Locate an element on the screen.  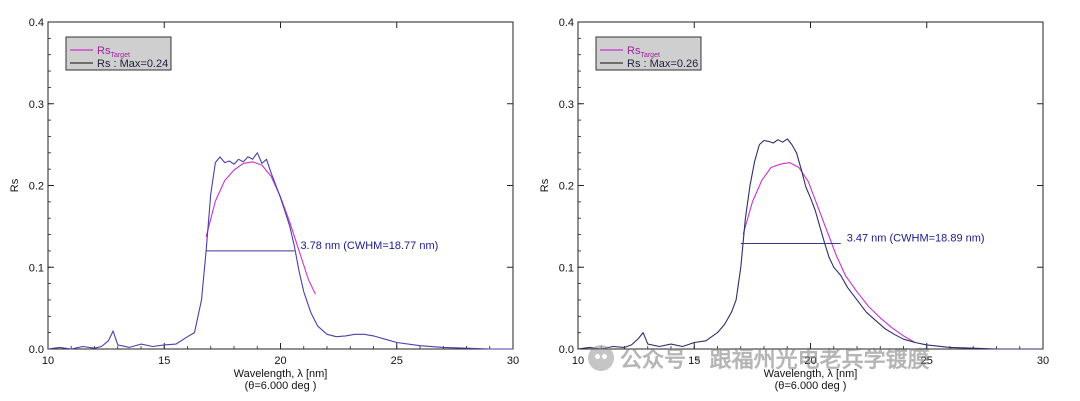
watermark-text: 公众号 · 跟福州光电老兵学镀膜 is located at coordinates (775, 360).